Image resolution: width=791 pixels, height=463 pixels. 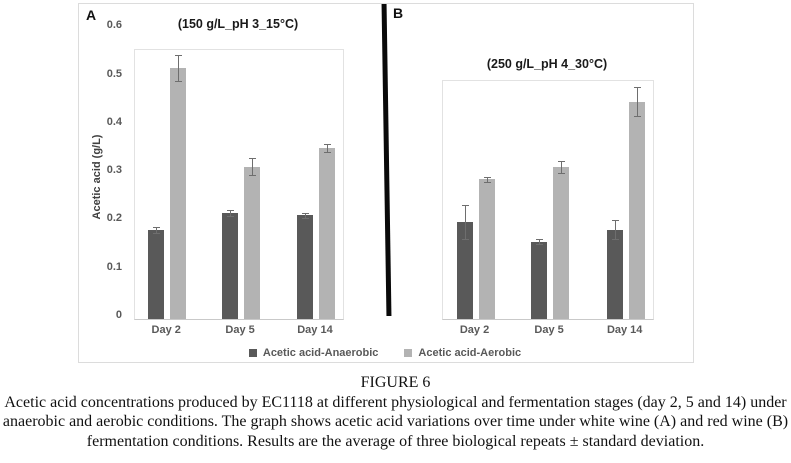 I want to click on y-tick-label: 0, so click(x=118, y=315).